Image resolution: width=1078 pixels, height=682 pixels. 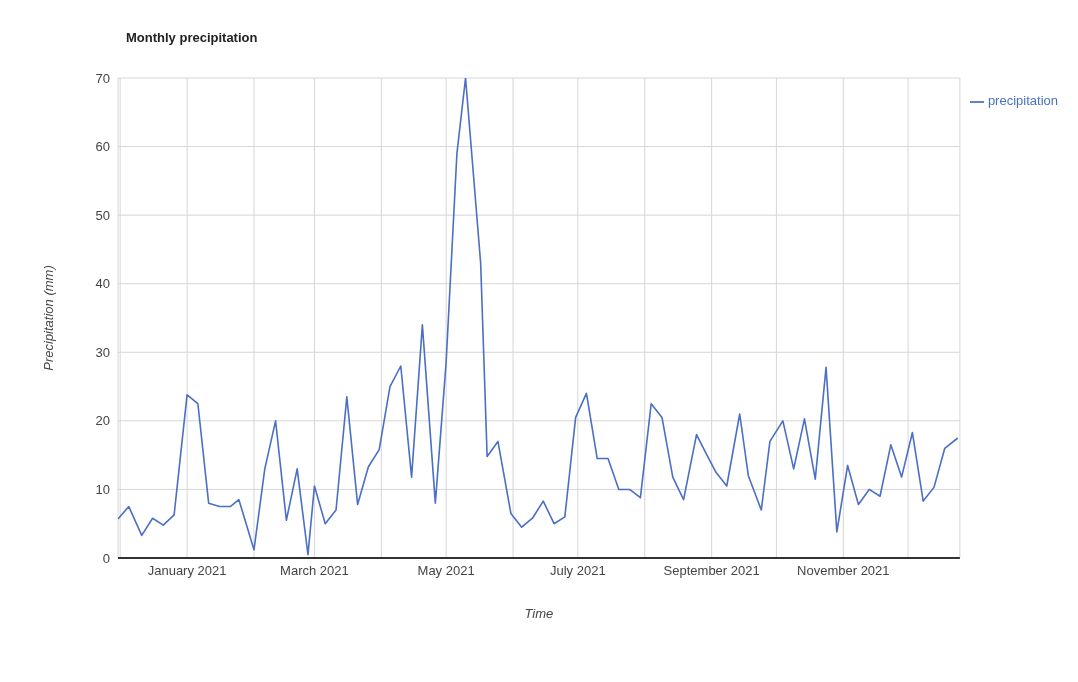 What do you see at coordinates (539, 613) in the screenshot?
I see `x-axis-title: Time` at bounding box center [539, 613].